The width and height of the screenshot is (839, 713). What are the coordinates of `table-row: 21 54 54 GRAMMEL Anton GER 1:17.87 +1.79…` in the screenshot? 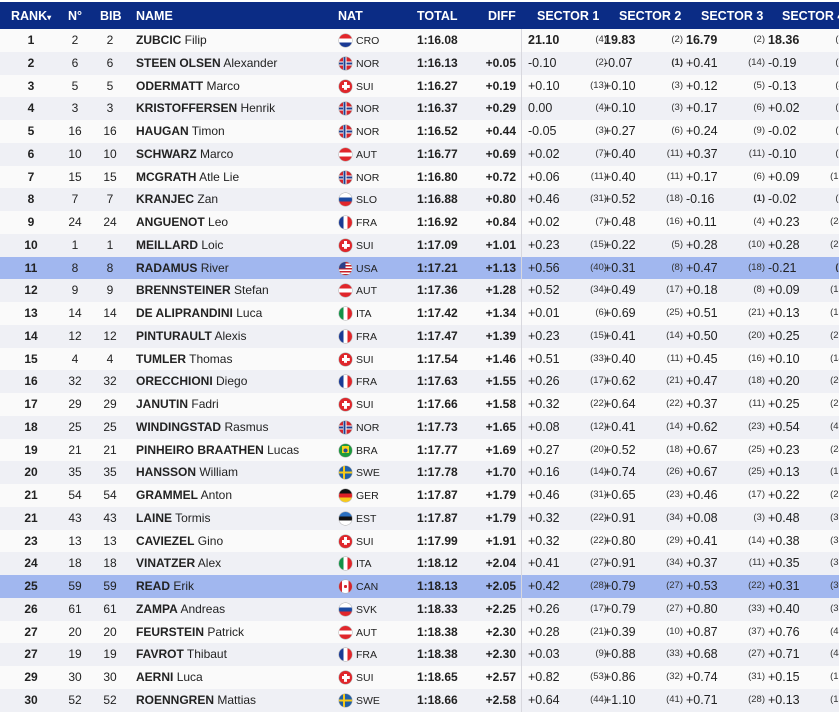 It's located at (419, 495).